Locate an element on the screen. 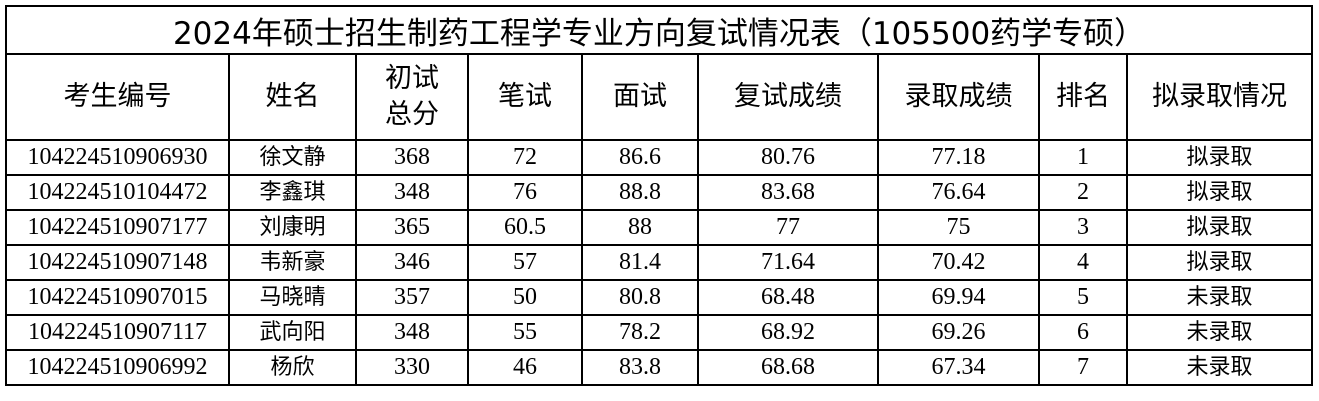  table-title: 2024年硕士招生制药工程学专业方向复试情况表（105500药学专硕） is located at coordinates (659, 30).